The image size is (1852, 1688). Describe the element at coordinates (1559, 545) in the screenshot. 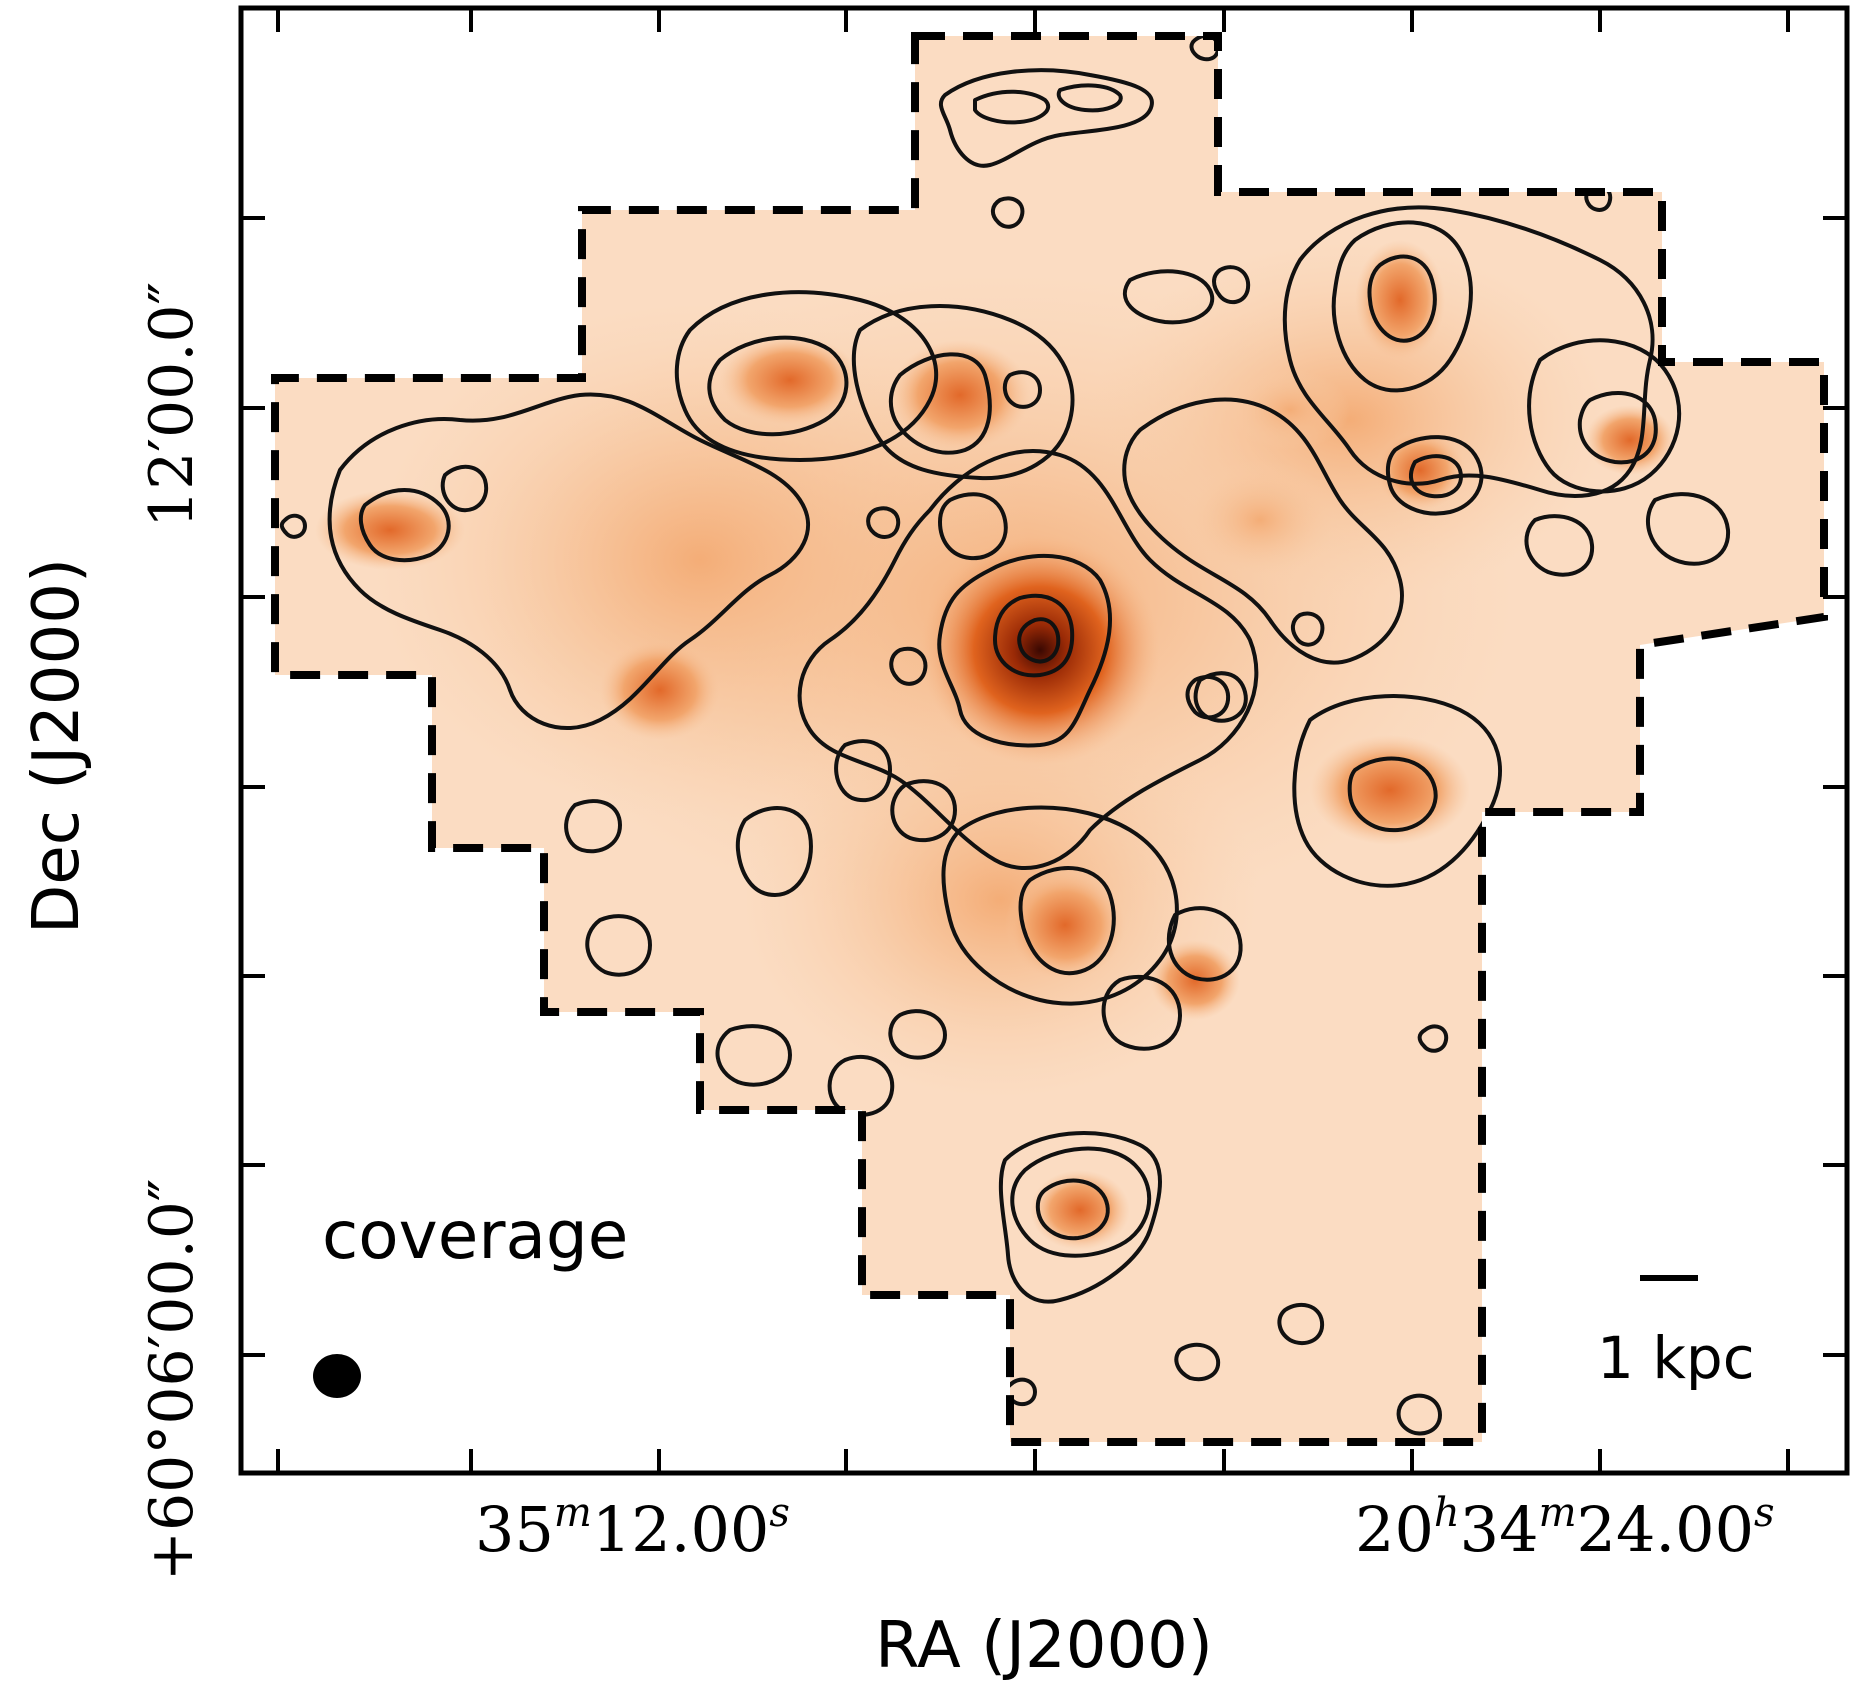

I see `contour-east-small2` at that location.